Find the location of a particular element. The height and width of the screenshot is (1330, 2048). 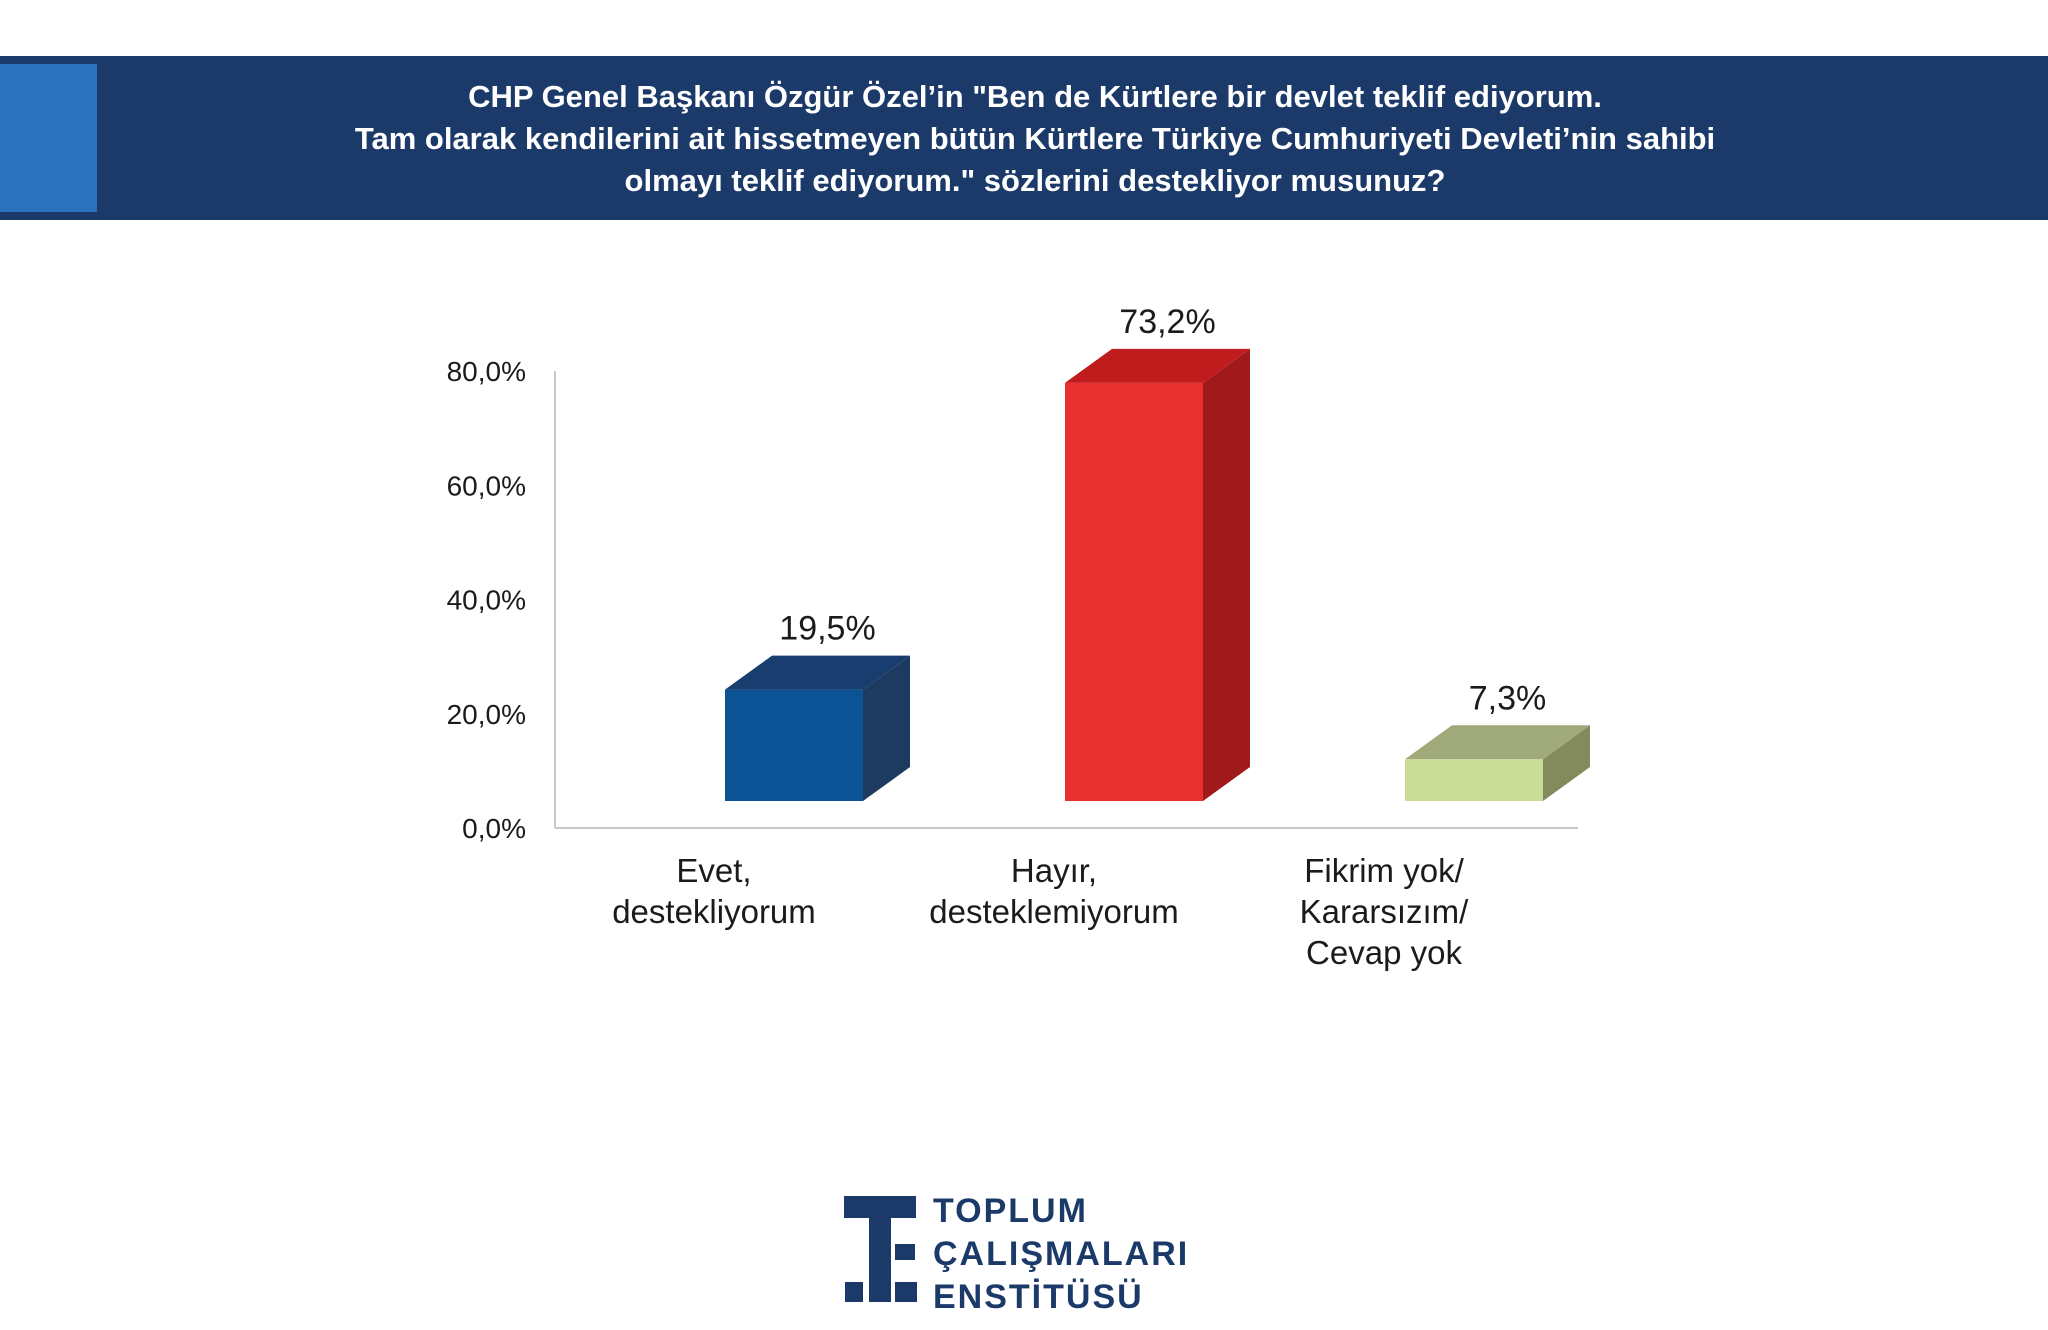

y-tick-label: 40,0% is located at coordinates (486, 600).